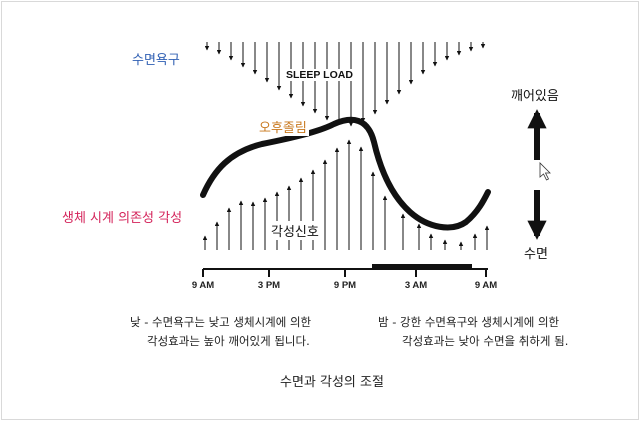 The height and width of the screenshot is (421, 640). I want to click on alerting-signal-label: 각성신호, so click(295, 230).